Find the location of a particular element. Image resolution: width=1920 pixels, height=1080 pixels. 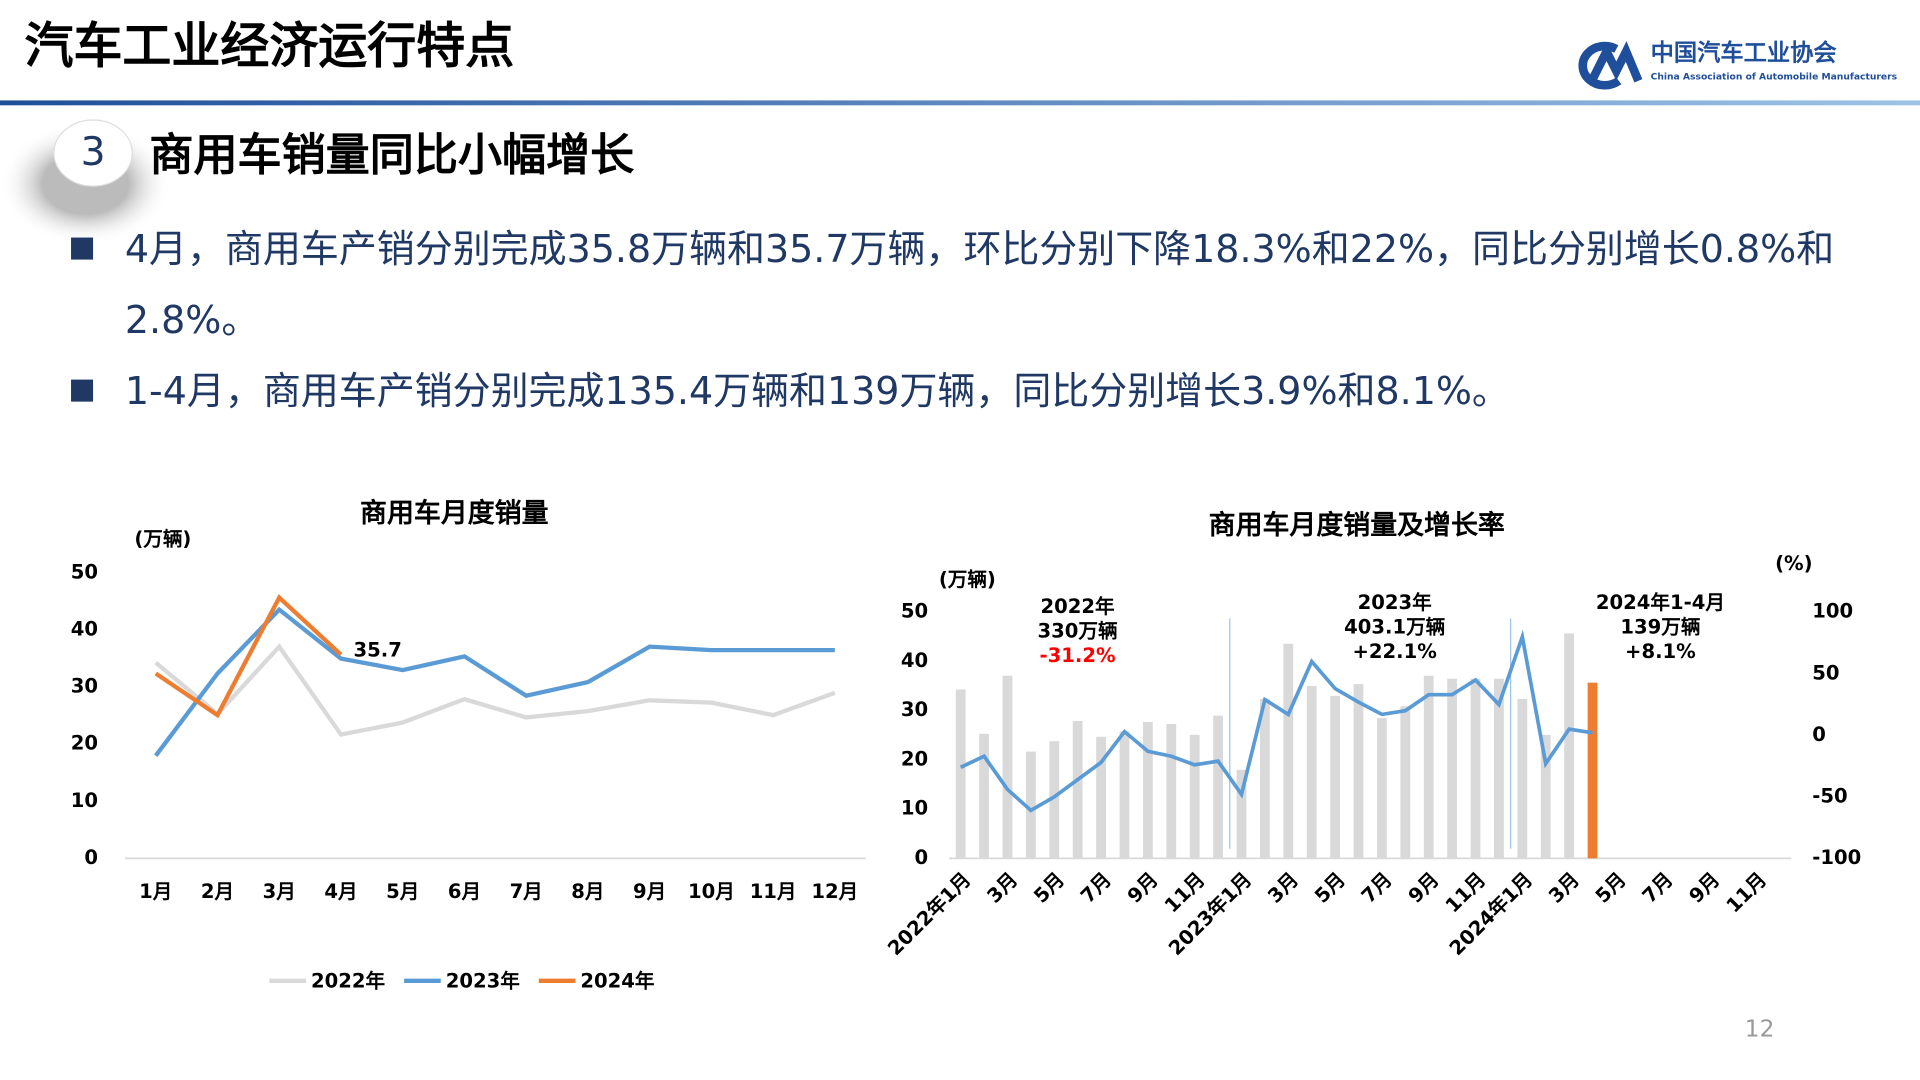

x-tick-label: 2022年1月 is located at coordinates (929, 914).